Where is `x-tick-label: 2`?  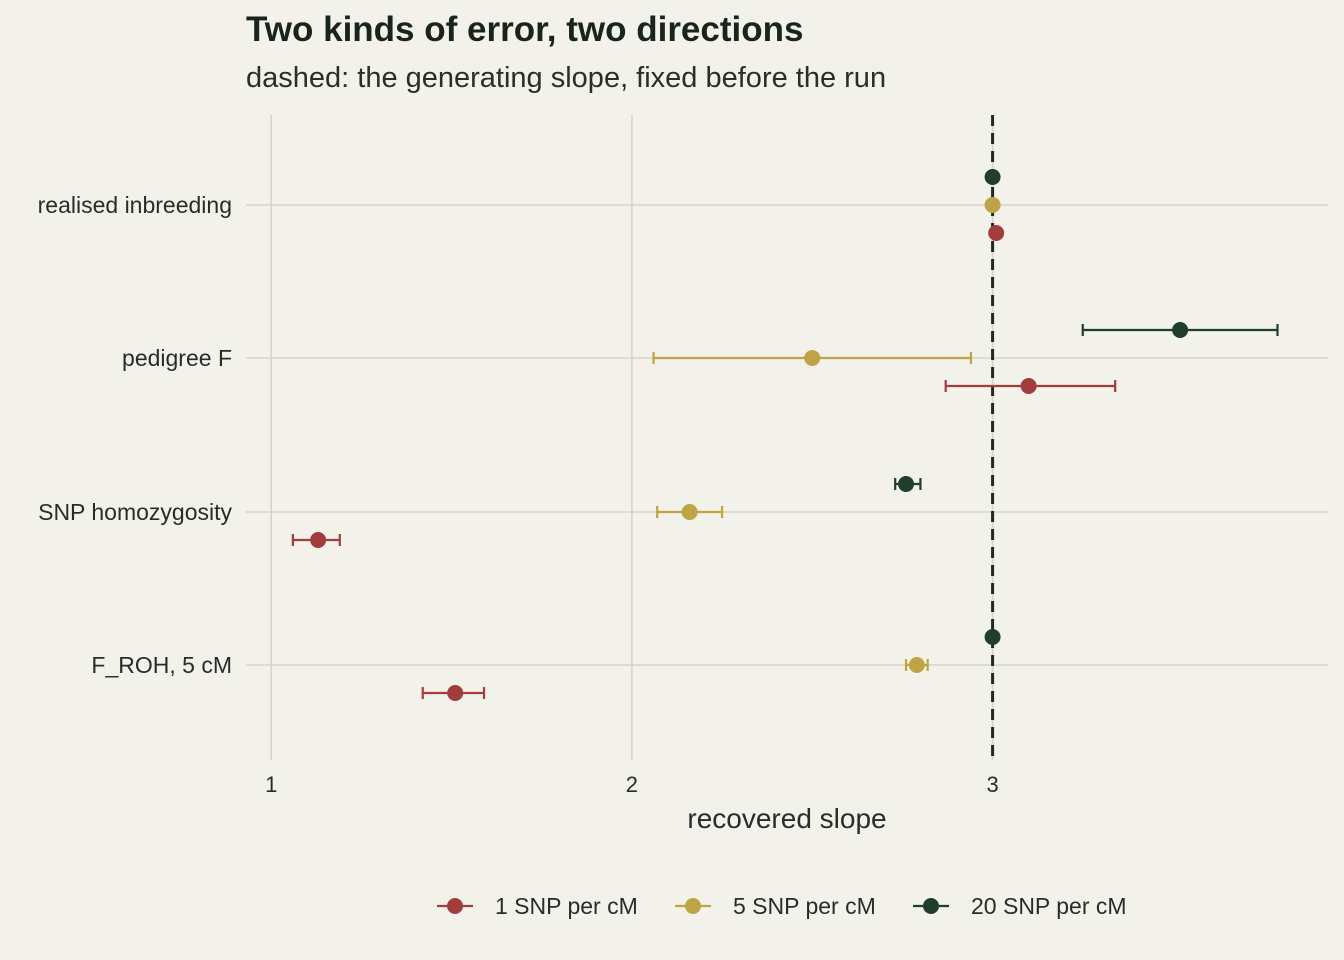 x-tick-label: 2 is located at coordinates (632, 784).